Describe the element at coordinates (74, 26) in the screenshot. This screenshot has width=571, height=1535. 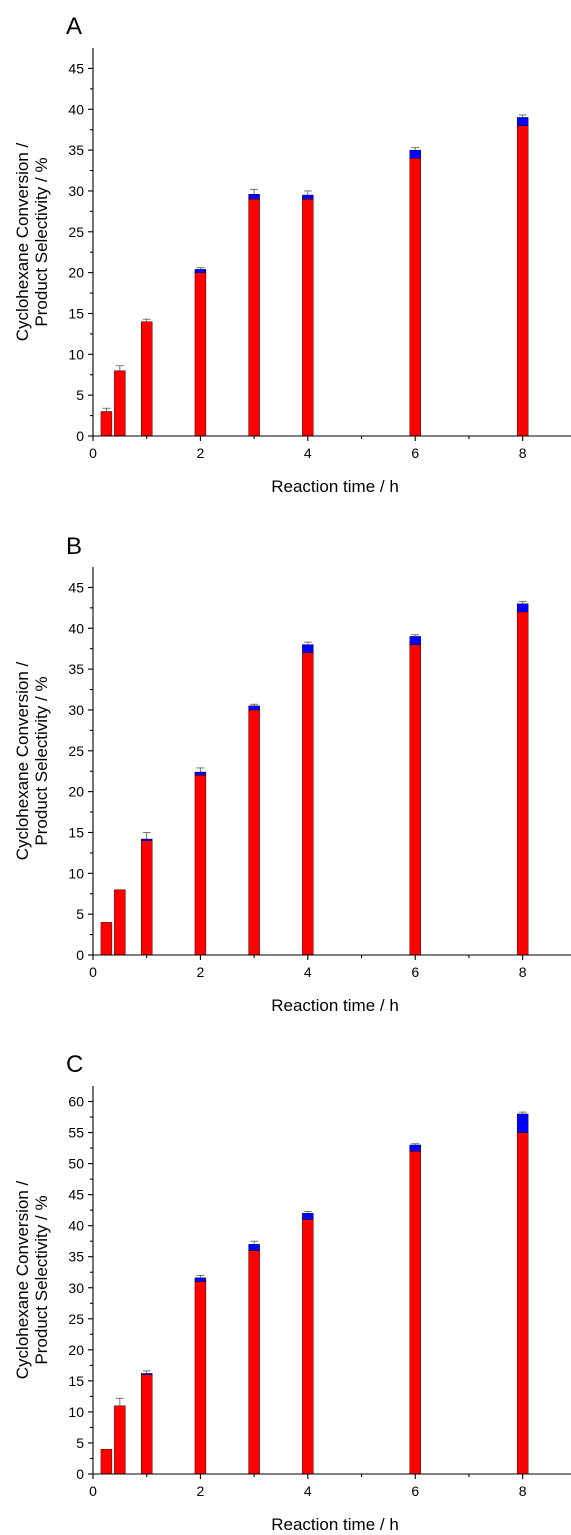
I see `panel-label: A` at that location.